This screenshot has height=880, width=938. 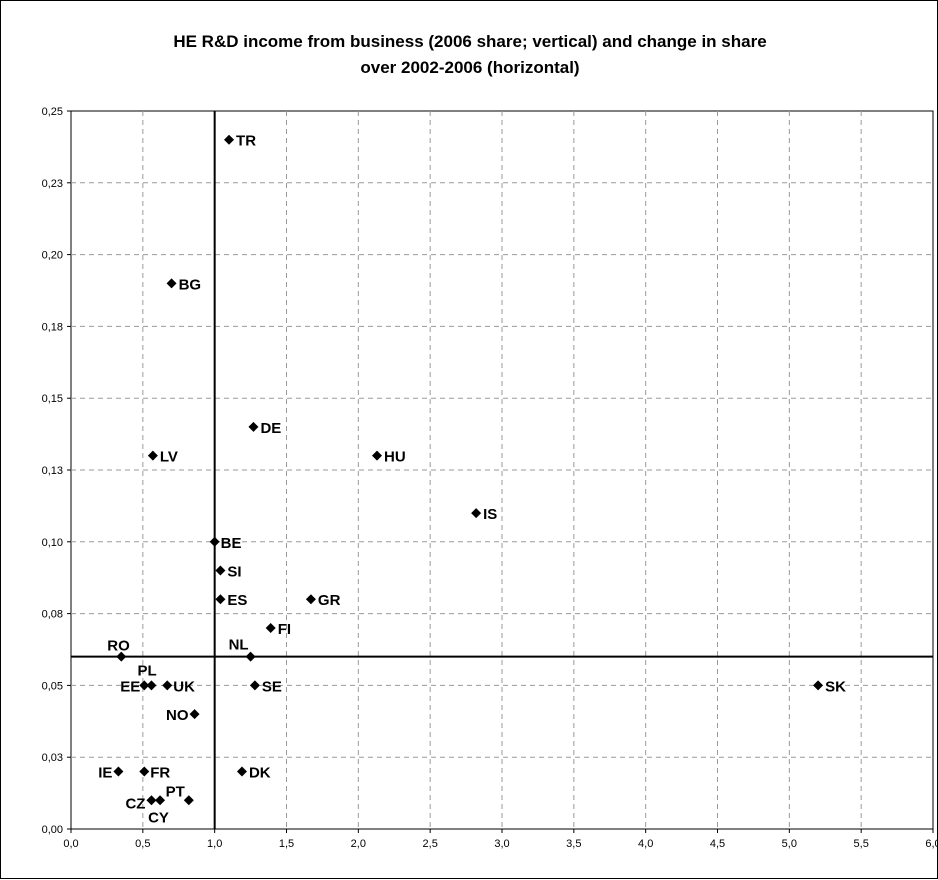 What do you see at coordinates (135, 803) in the screenshot?
I see `point-label: CZ` at bounding box center [135, 803].